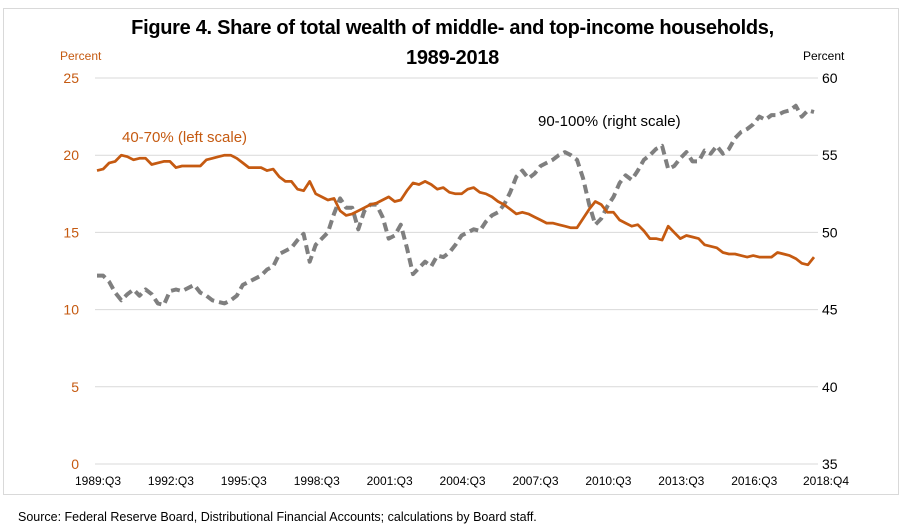 This screenshot has width=905, height=531. What do you see at coordinates (535, 481) in the screenshot?
I see `x-tick-label: 2007:Q3` at bounding box center [535, 481].